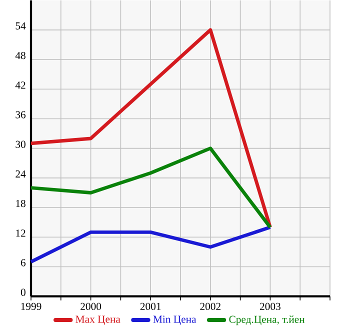 The image size is (345, 335). I want to click on y-tick-label: 48, so click(20, 56).